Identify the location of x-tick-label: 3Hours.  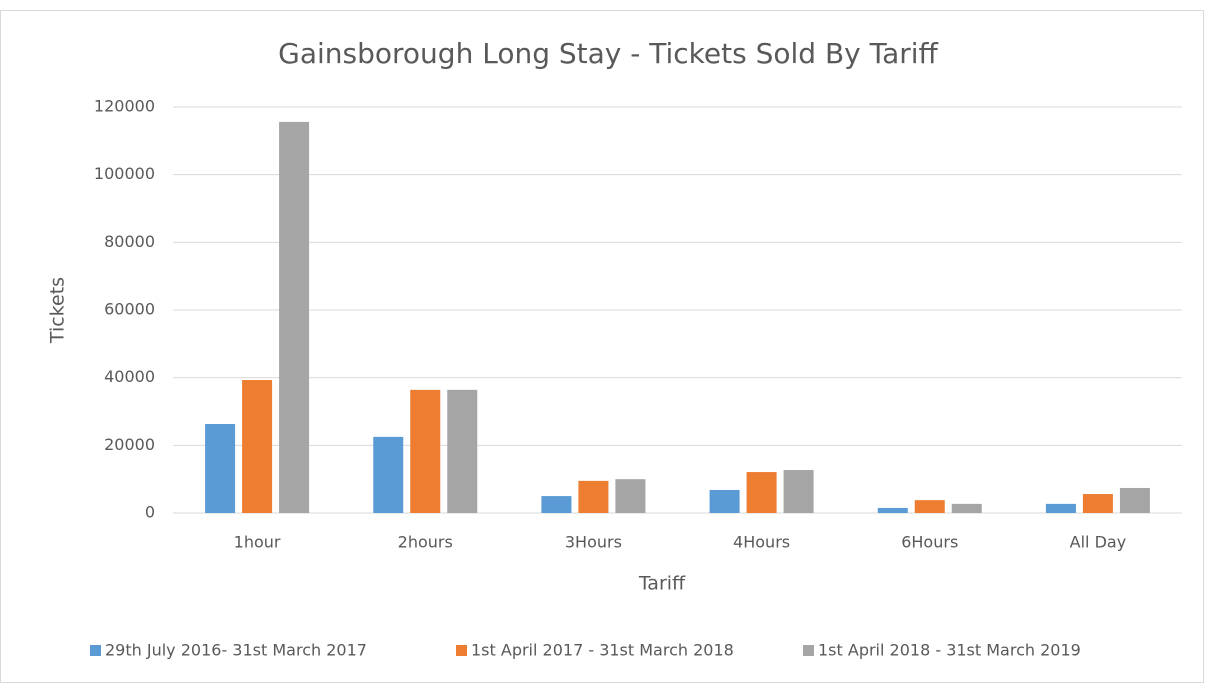
(593, 542).